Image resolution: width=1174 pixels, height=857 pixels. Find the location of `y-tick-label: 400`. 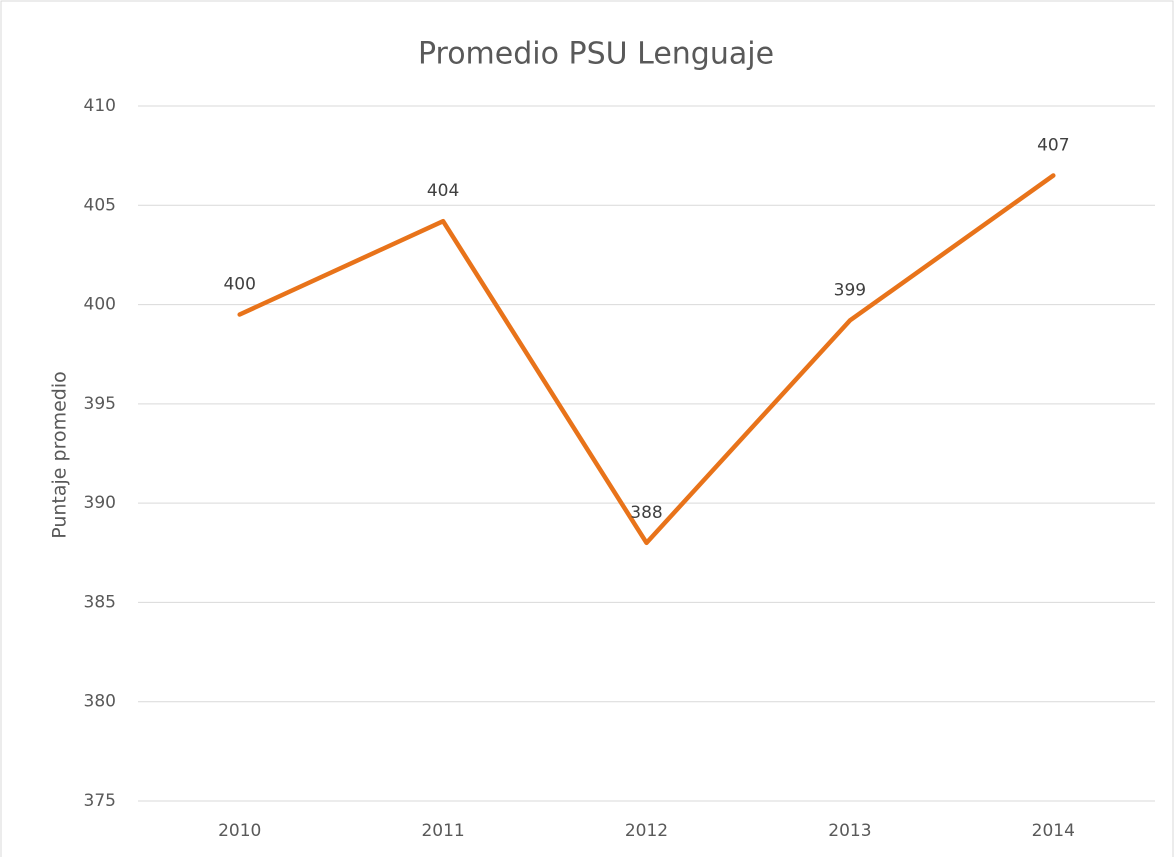

y-tick-label: 400 is located at coordinates (100, 305).